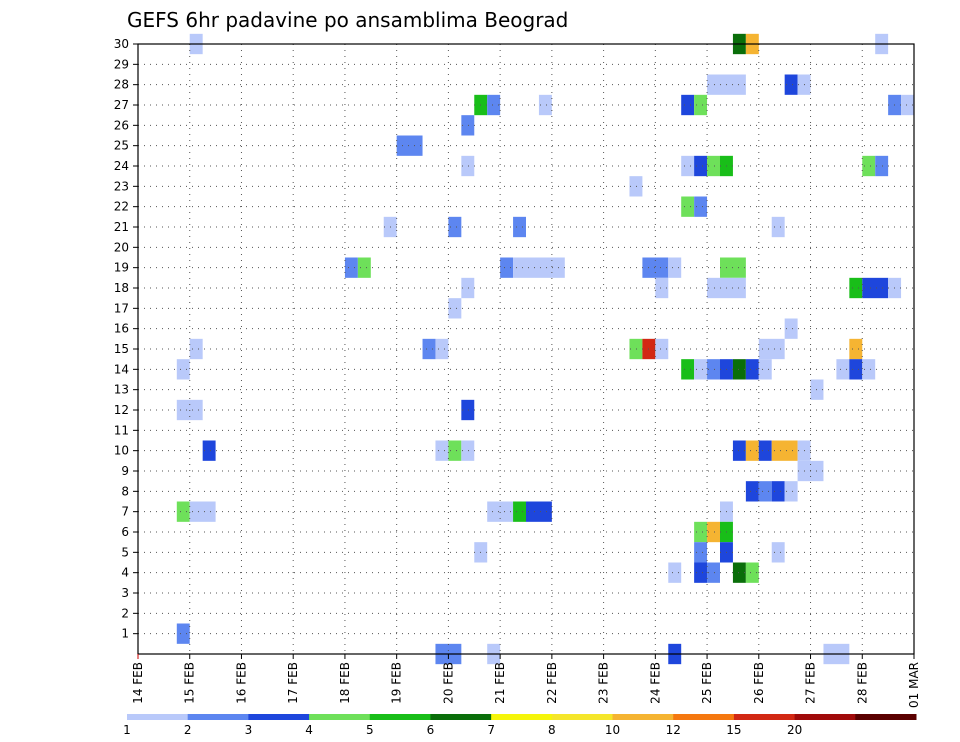  I want to click on legend-label: 5, so click(370, 730).